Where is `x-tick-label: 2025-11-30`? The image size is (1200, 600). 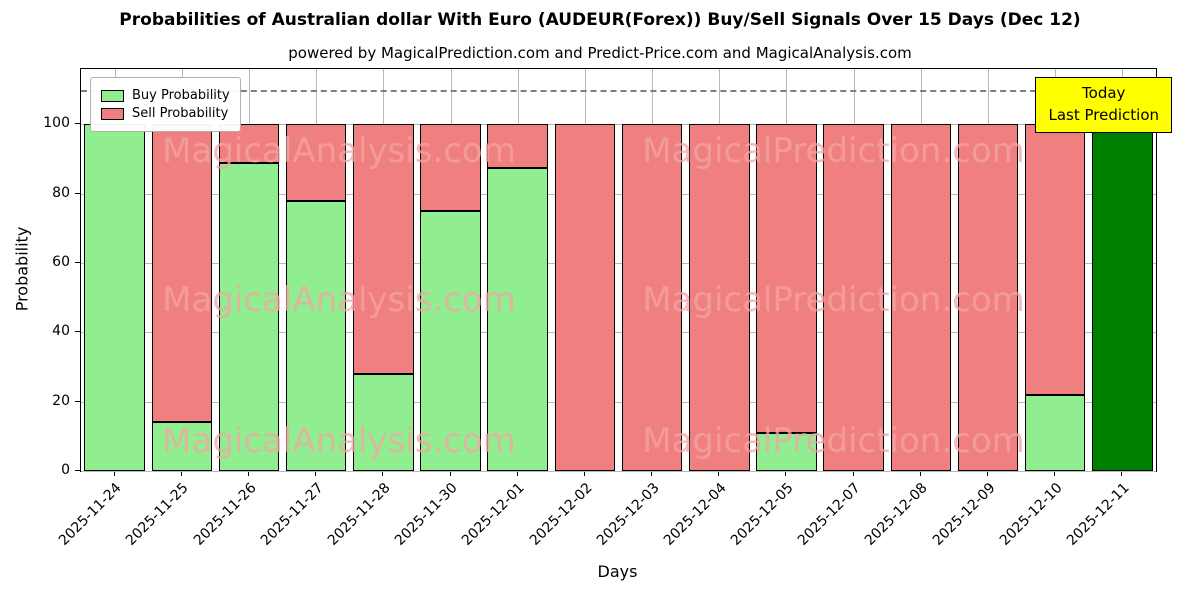 x-tick-label: 2025-11-30 is located at coordinates (426, 514).